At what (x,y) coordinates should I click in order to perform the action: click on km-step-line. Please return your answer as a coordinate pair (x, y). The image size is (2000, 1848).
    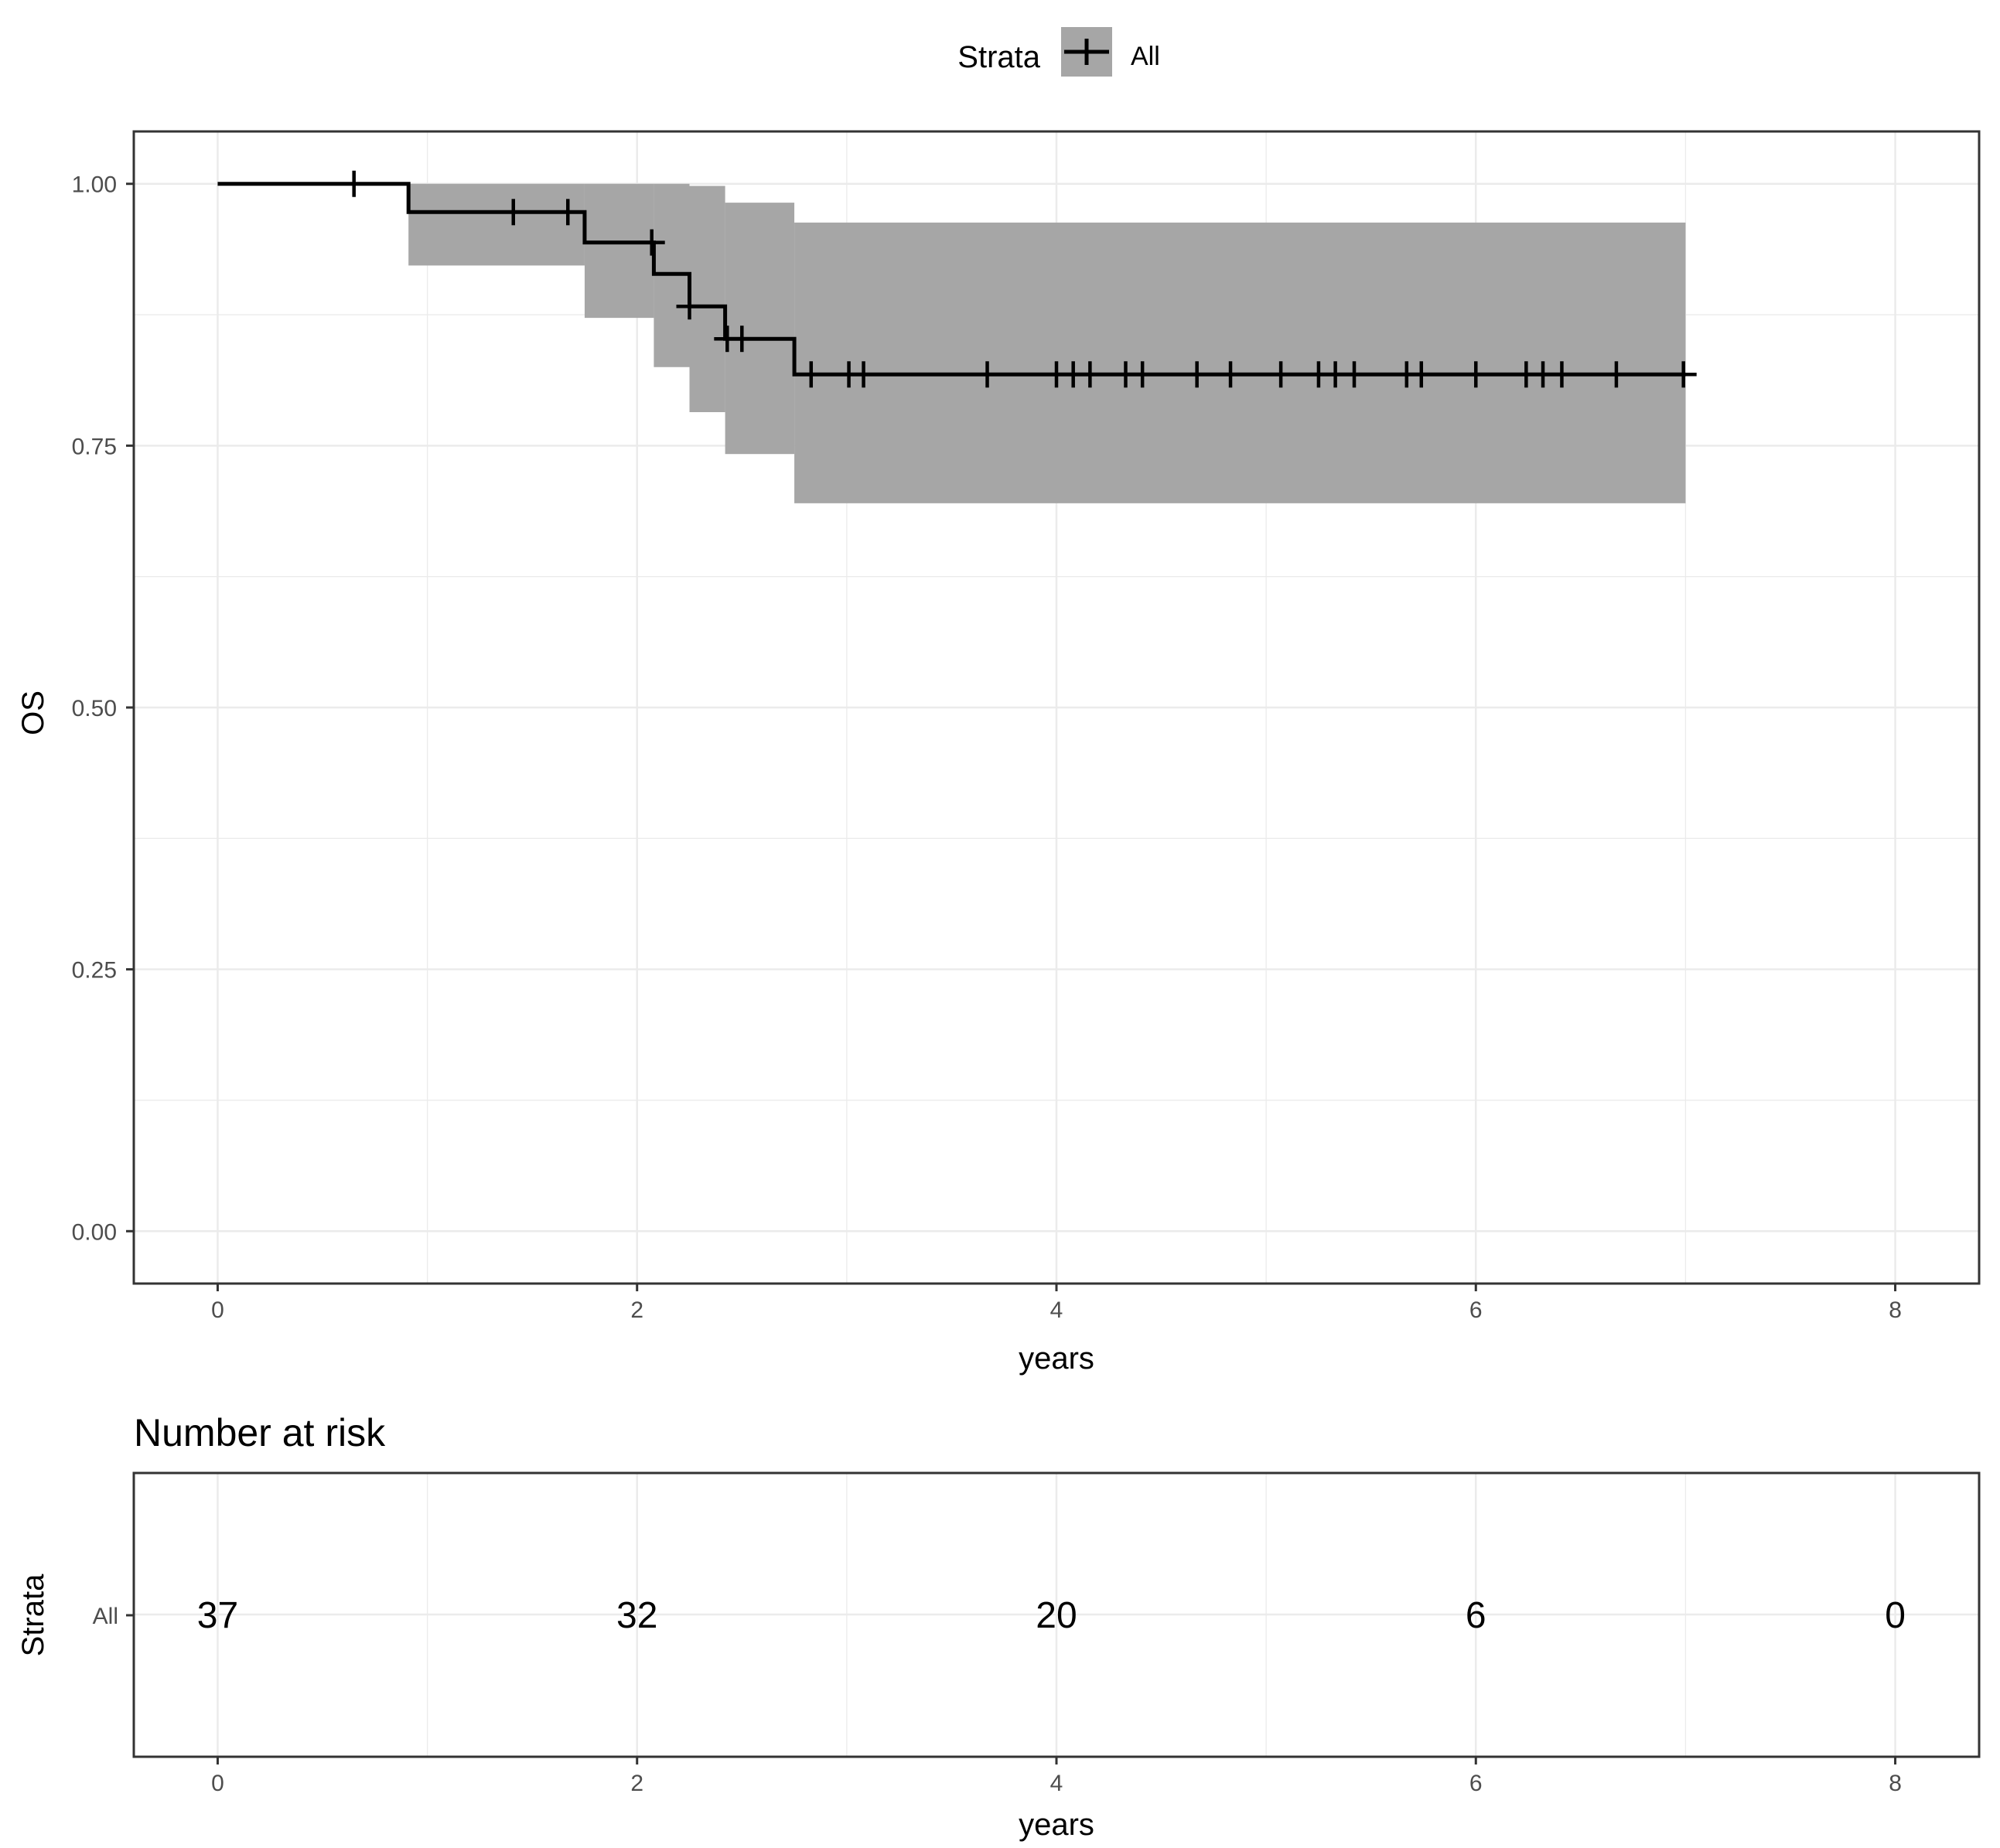
    Looking at the image, I should click on (951, 279).